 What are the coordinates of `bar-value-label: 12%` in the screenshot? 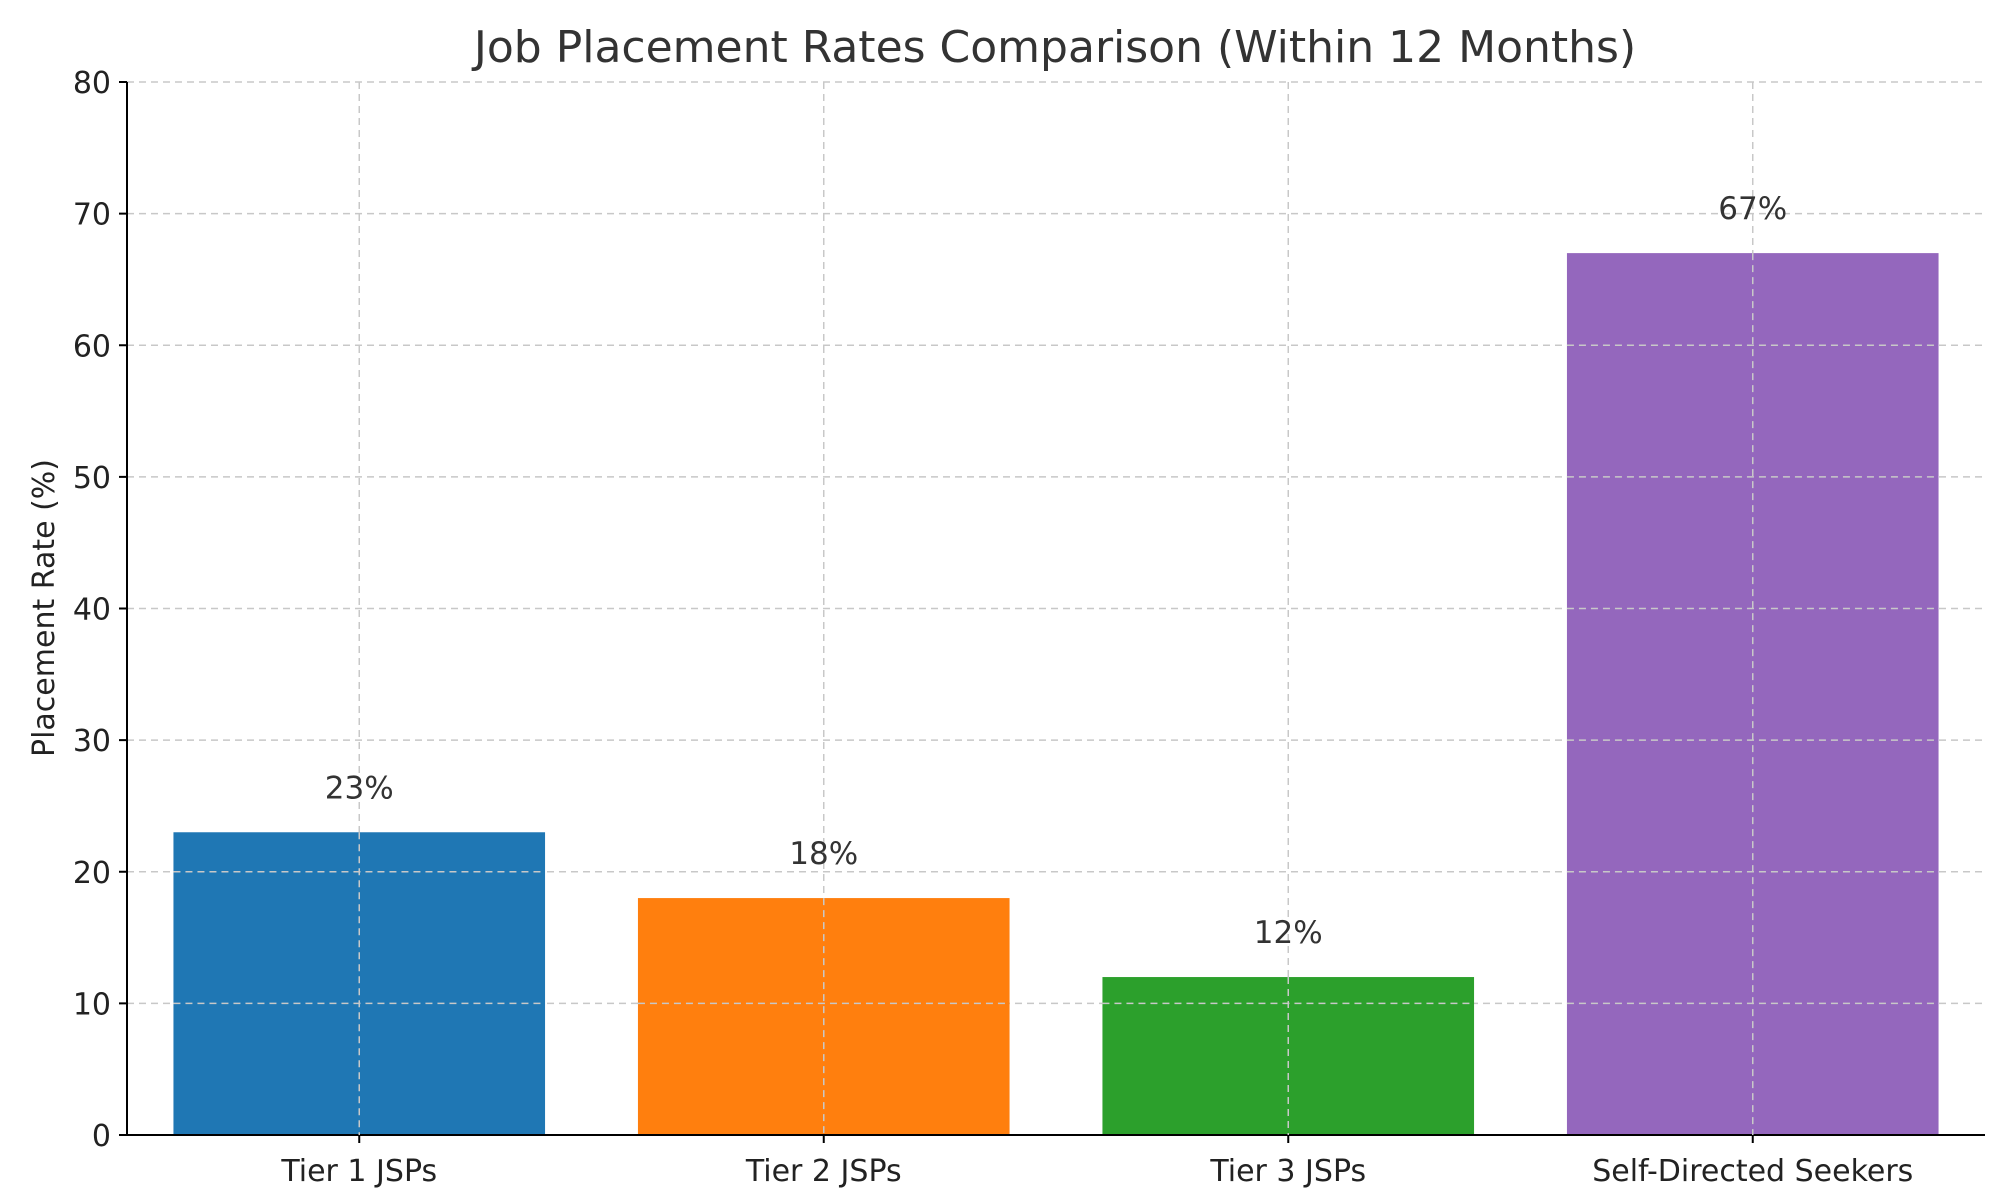 It's located at (1288, 933).